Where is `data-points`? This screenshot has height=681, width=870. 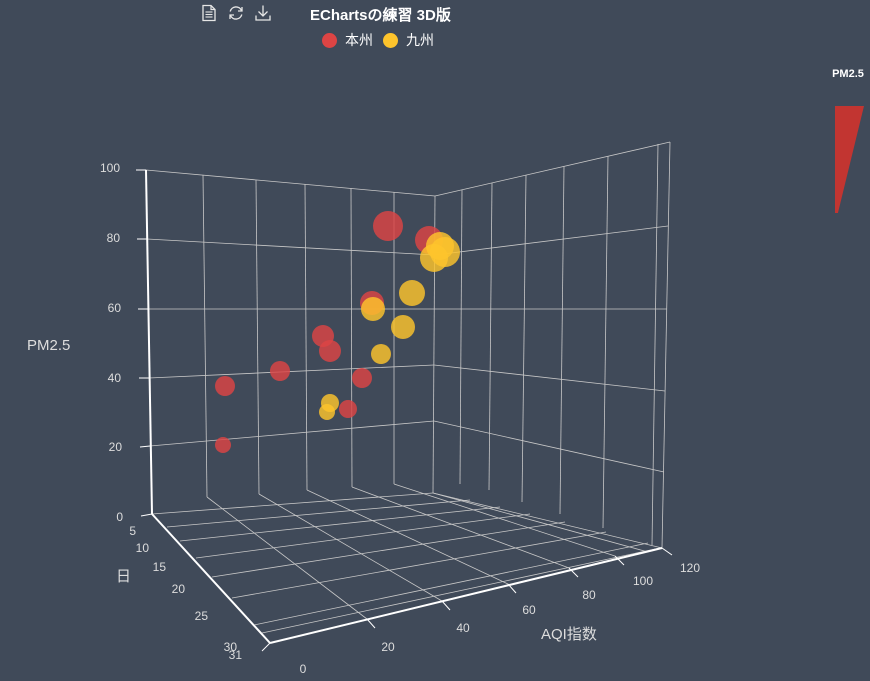
data-points is located at coordinates (337, 332).